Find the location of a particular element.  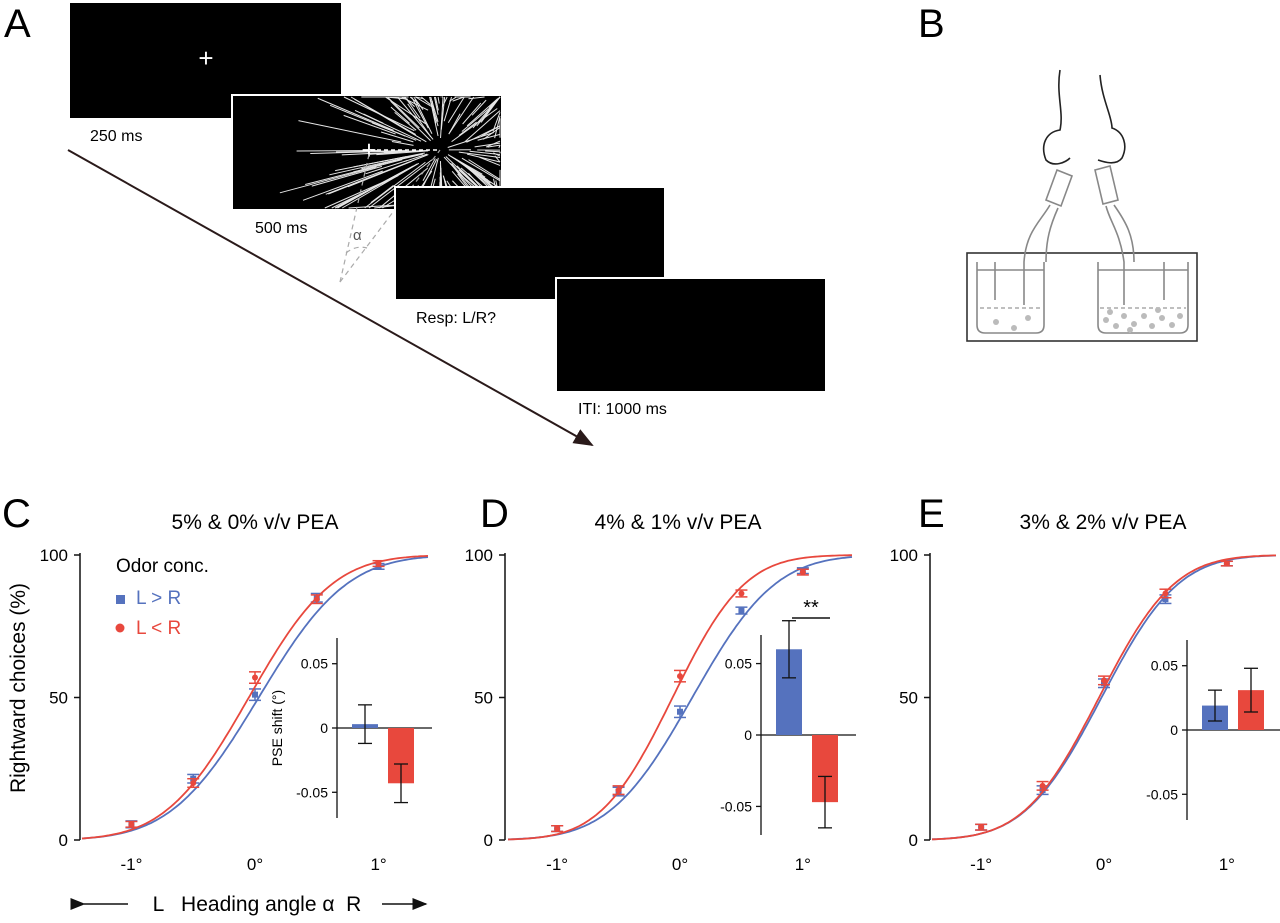

legend-marker-blue is located at coordinates (120, 599).